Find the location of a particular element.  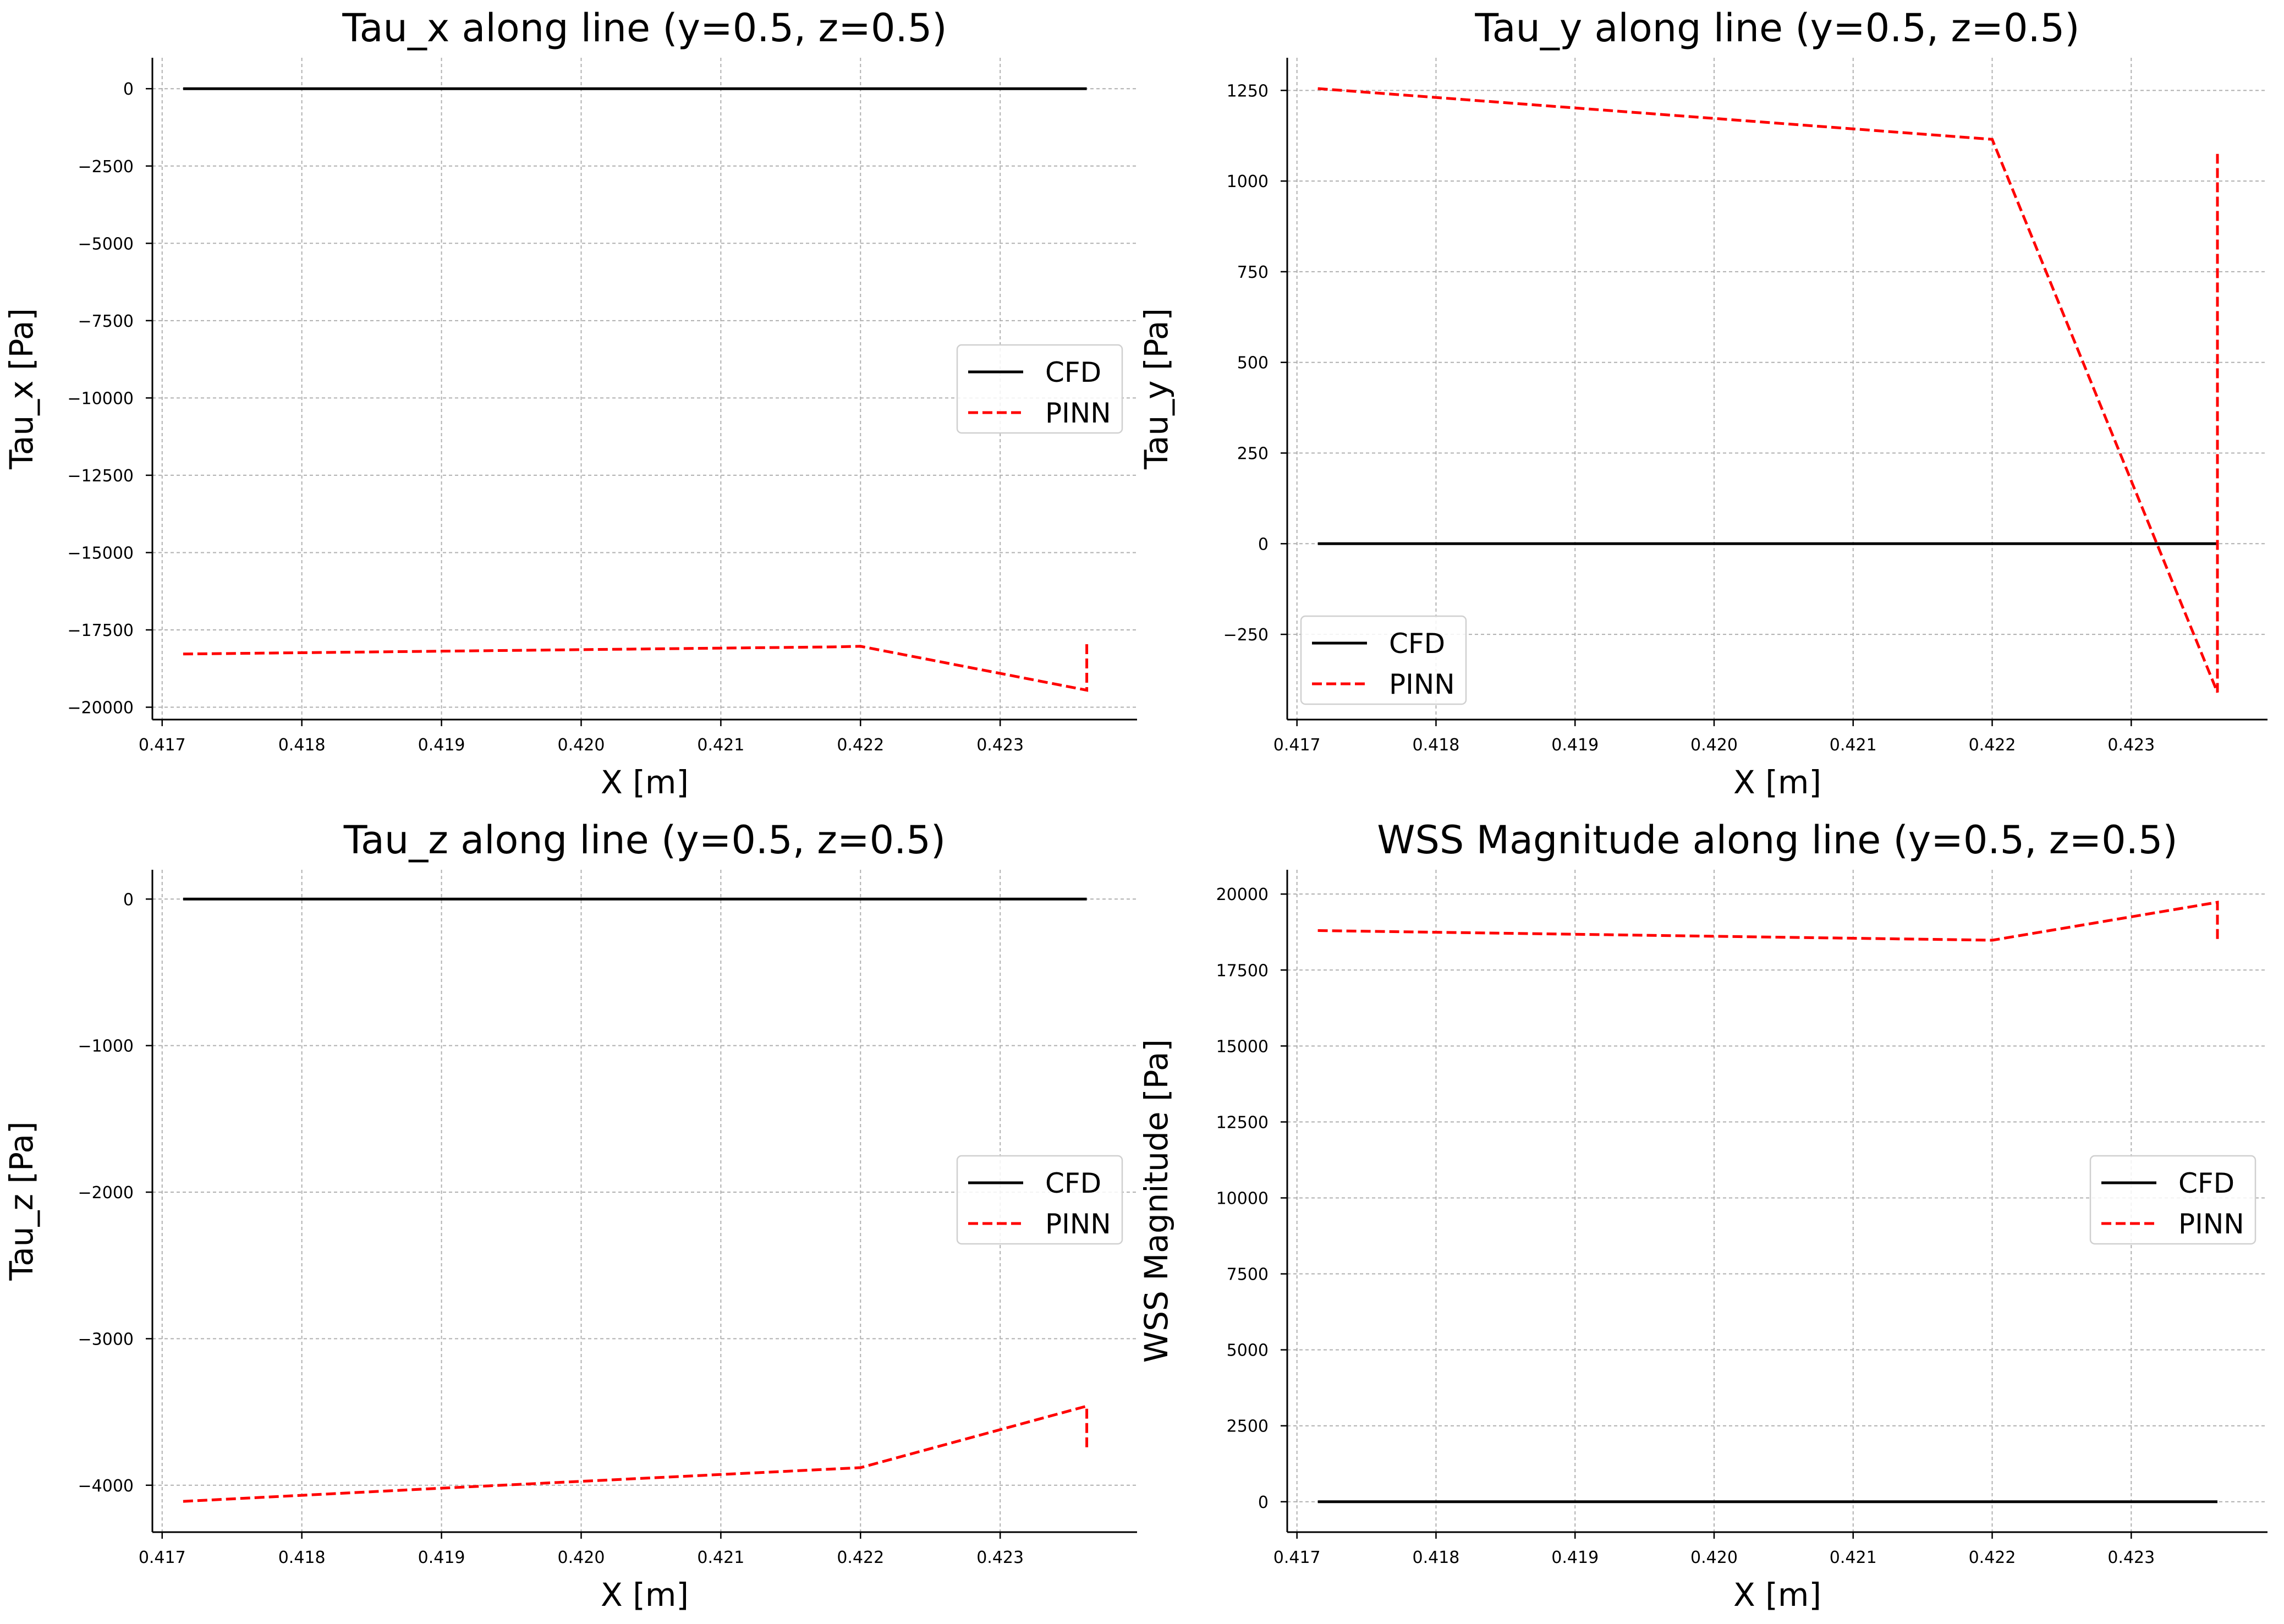

y-tick-label: −15000 is located at coordinates (100, 553).